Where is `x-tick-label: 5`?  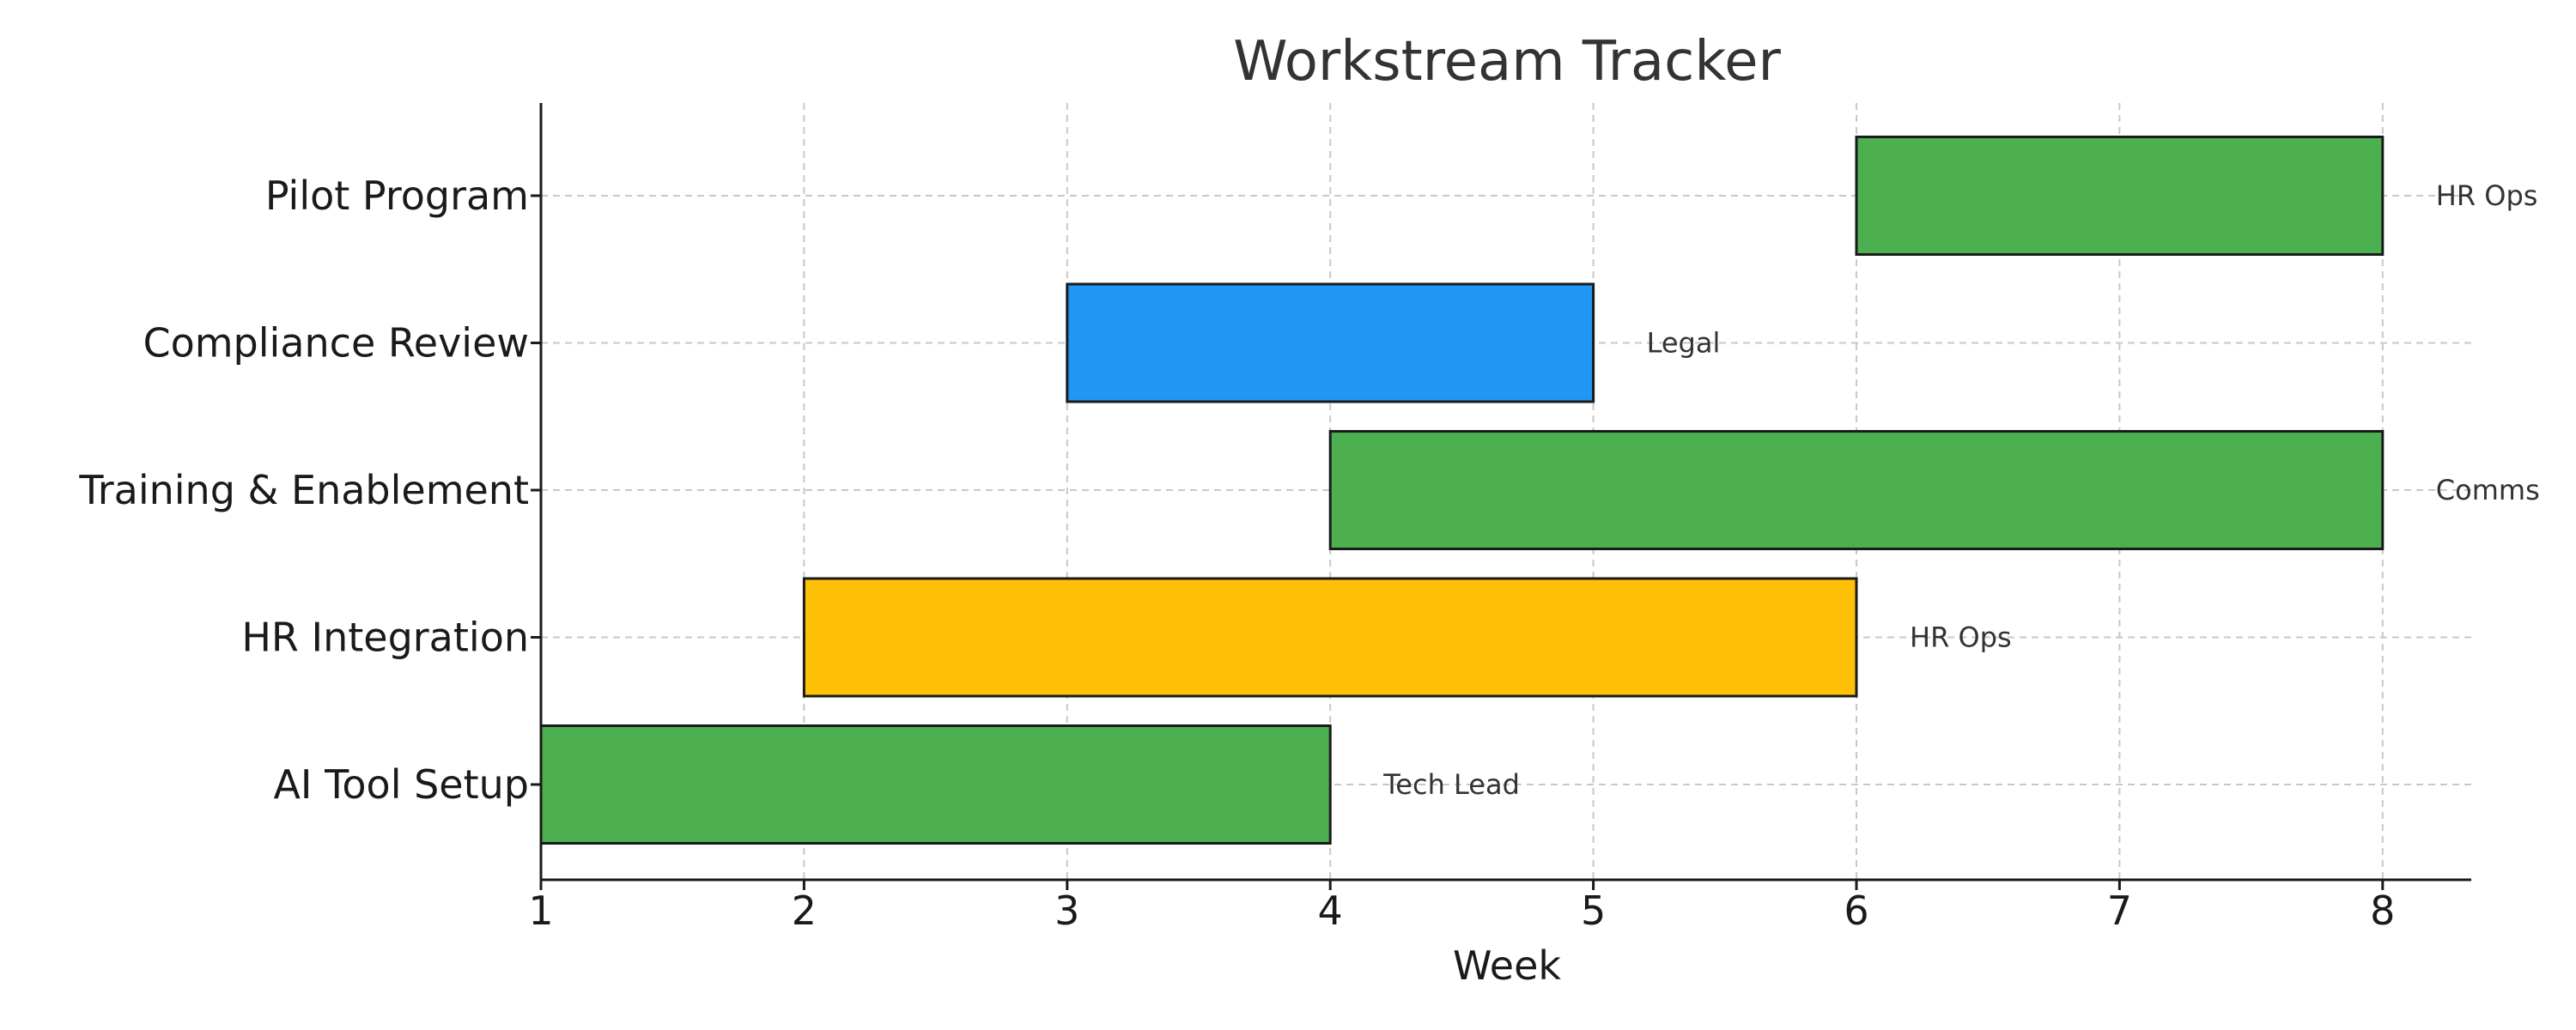 x-tick-label: 5 is located at coordinates (1594, 911).